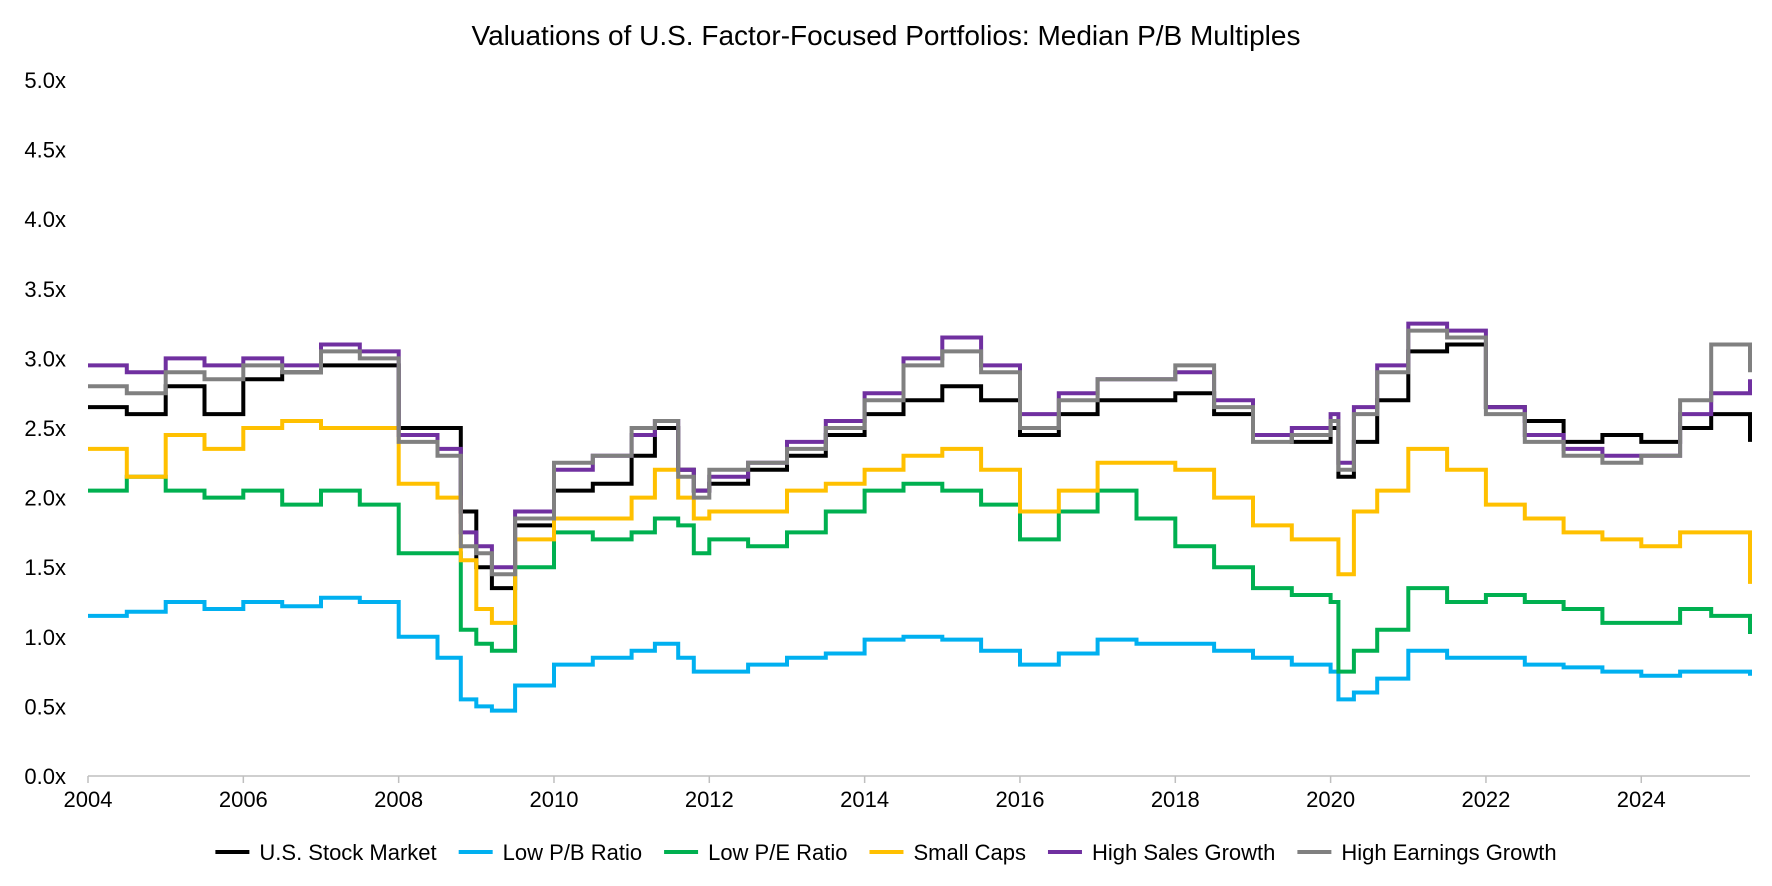  I want to click on x-tick-label: 2010, so click(554, 799).